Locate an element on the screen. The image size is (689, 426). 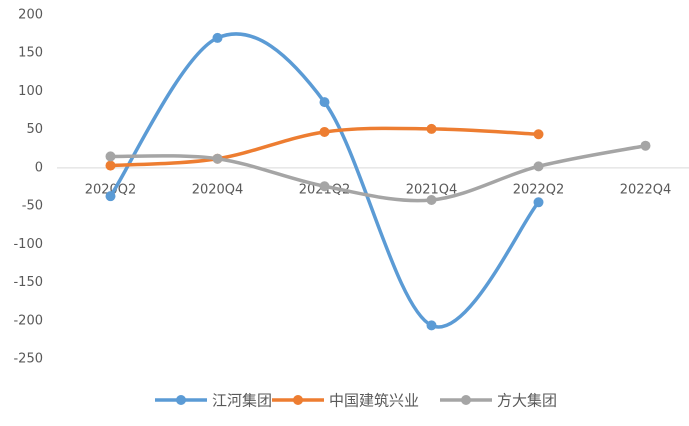
y-tick-label: 200 is located at coordinates (30, 15).